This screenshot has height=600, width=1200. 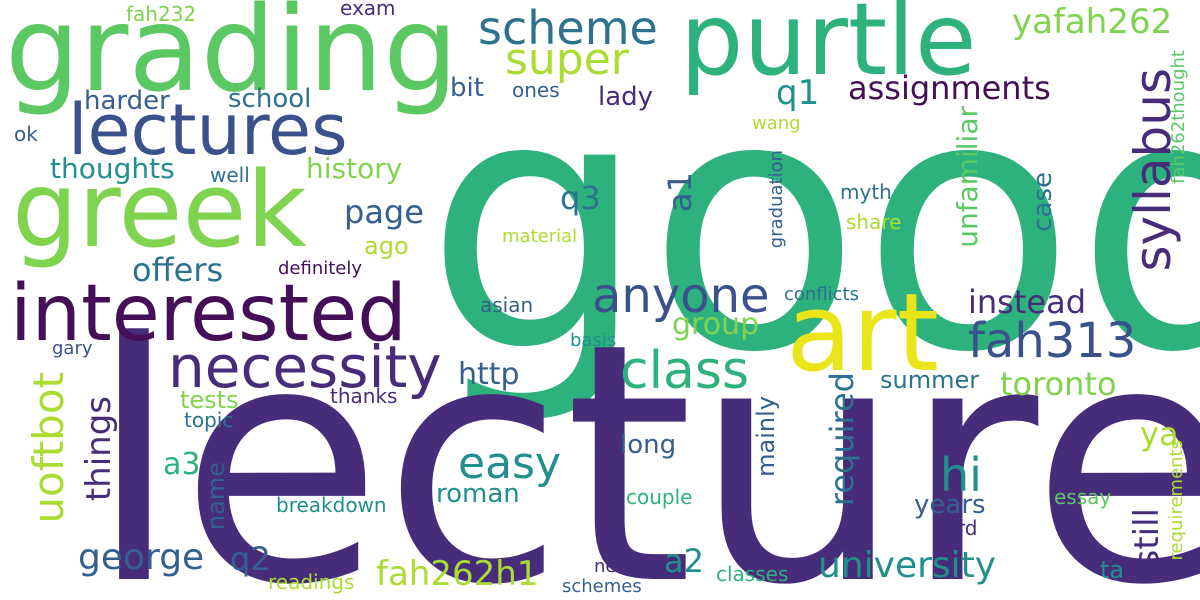 What do you see at coordinates (457, 574) in the screenshot?
I see `word-fah262h1: fah262h1` at bounding box center [457, 574].